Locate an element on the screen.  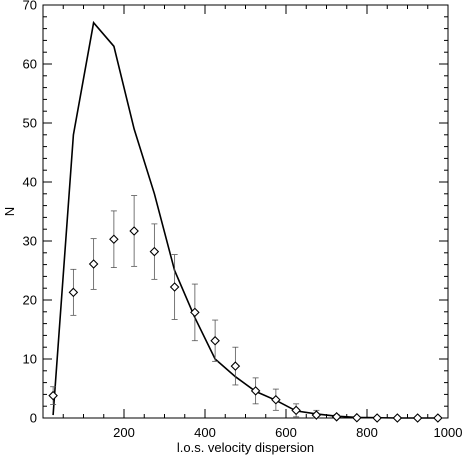
y-tick-label: 50 is located at coordinates (30, 123).